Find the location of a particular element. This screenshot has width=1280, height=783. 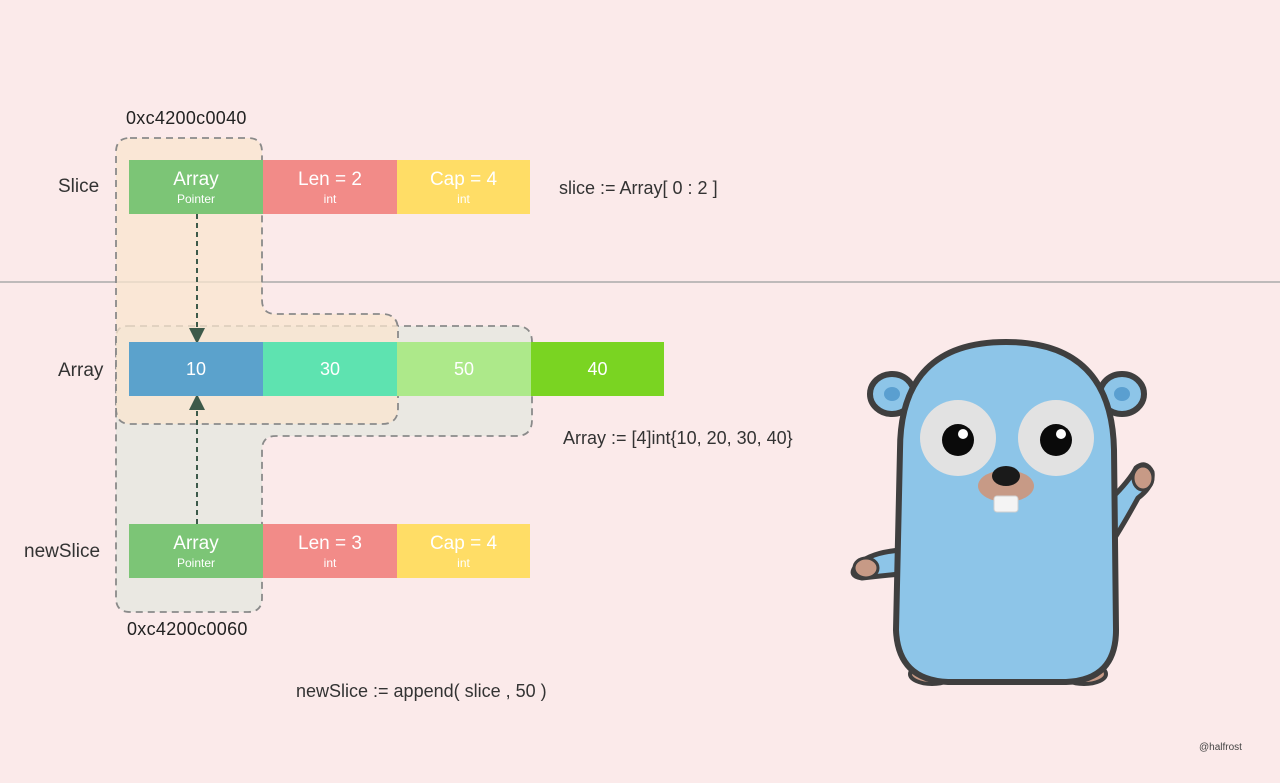

array-cell-0: 10 is located at coordinates (196, 369).